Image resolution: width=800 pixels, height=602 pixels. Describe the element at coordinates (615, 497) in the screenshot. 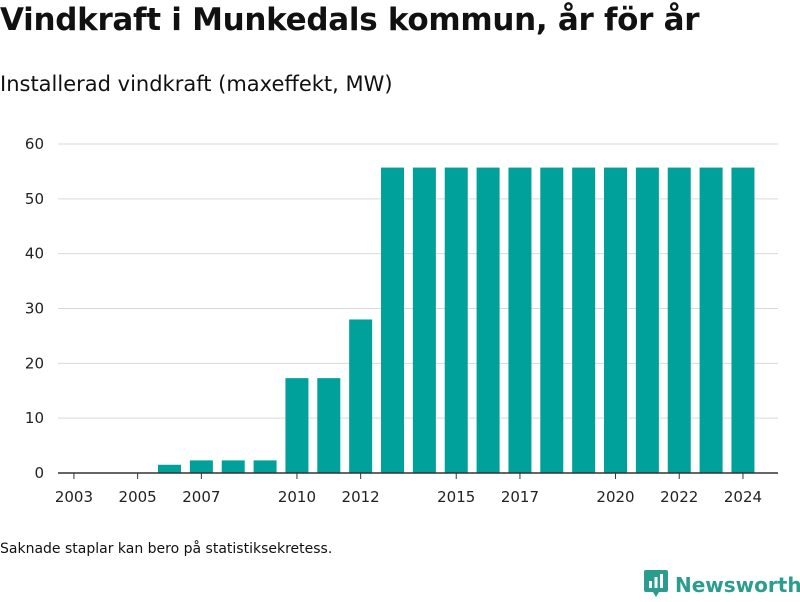

I see `x-tick-label: 2020` at that location.